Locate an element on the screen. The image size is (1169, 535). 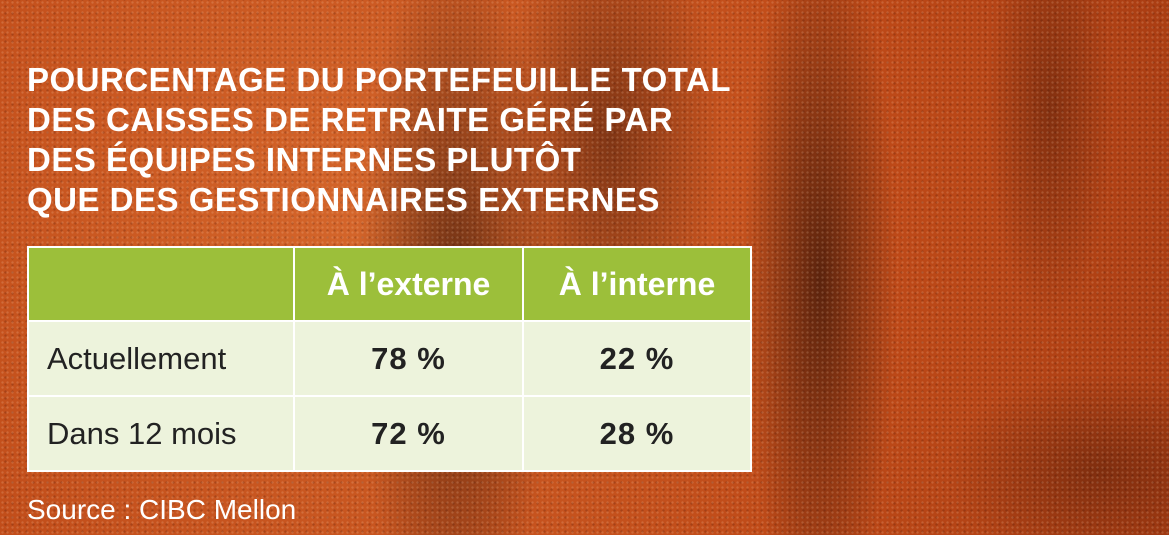
title-line-2: DES CAISSES DE RETRAITE GÉRÉ PAR is located at coordinates (350, 119).